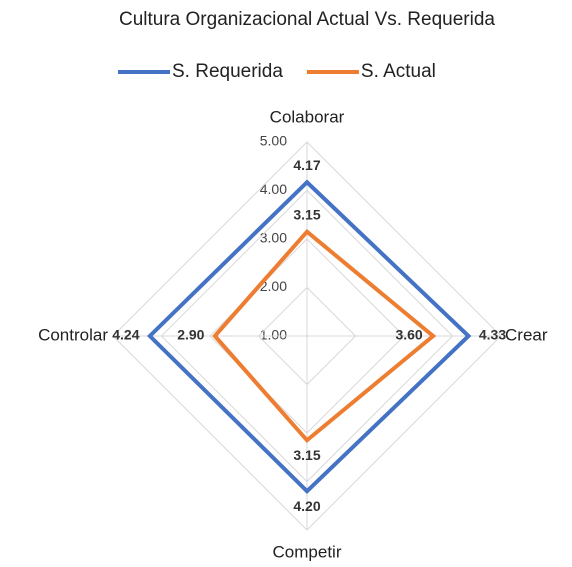 This screenshot has height=567, width=572. What do you see at coordinates (306, 506) in the screenshot?
I see `data-label: 4.20` at bounding box center [306, 506].